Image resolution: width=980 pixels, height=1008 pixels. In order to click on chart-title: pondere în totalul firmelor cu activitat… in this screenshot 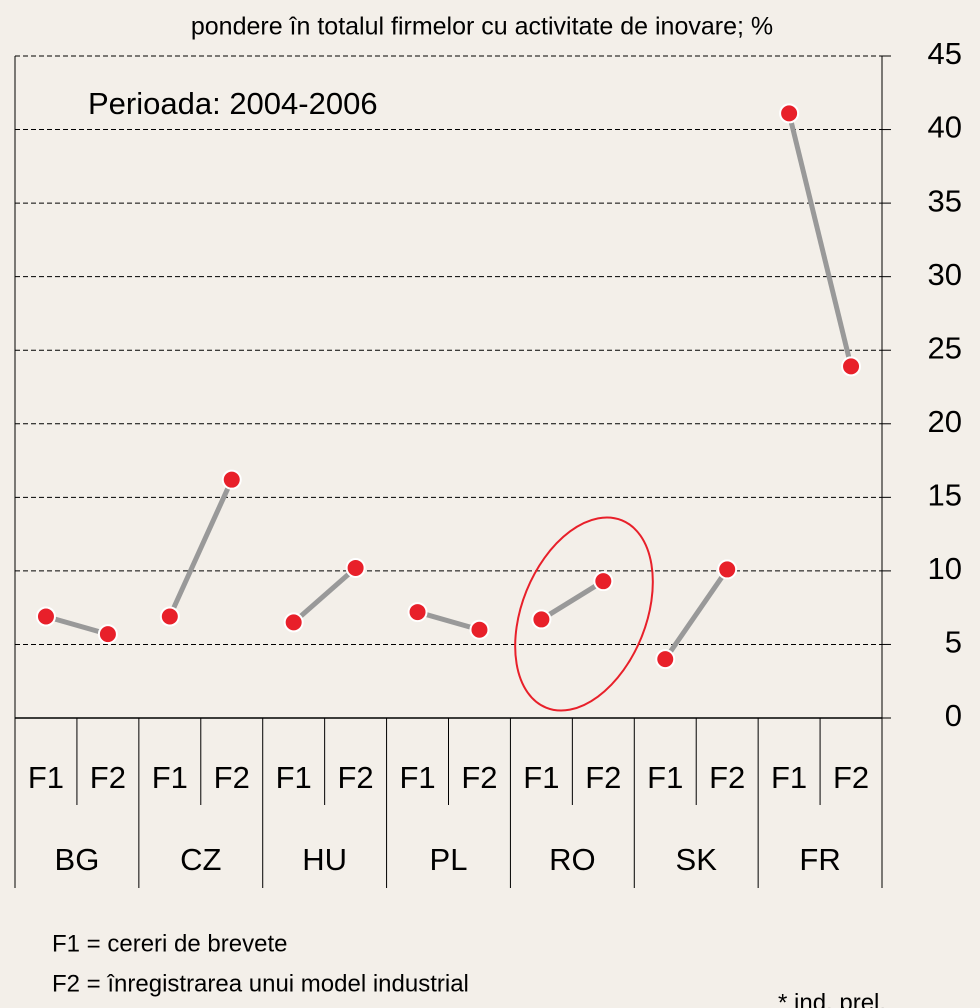, I will do `click(482, 27)`.